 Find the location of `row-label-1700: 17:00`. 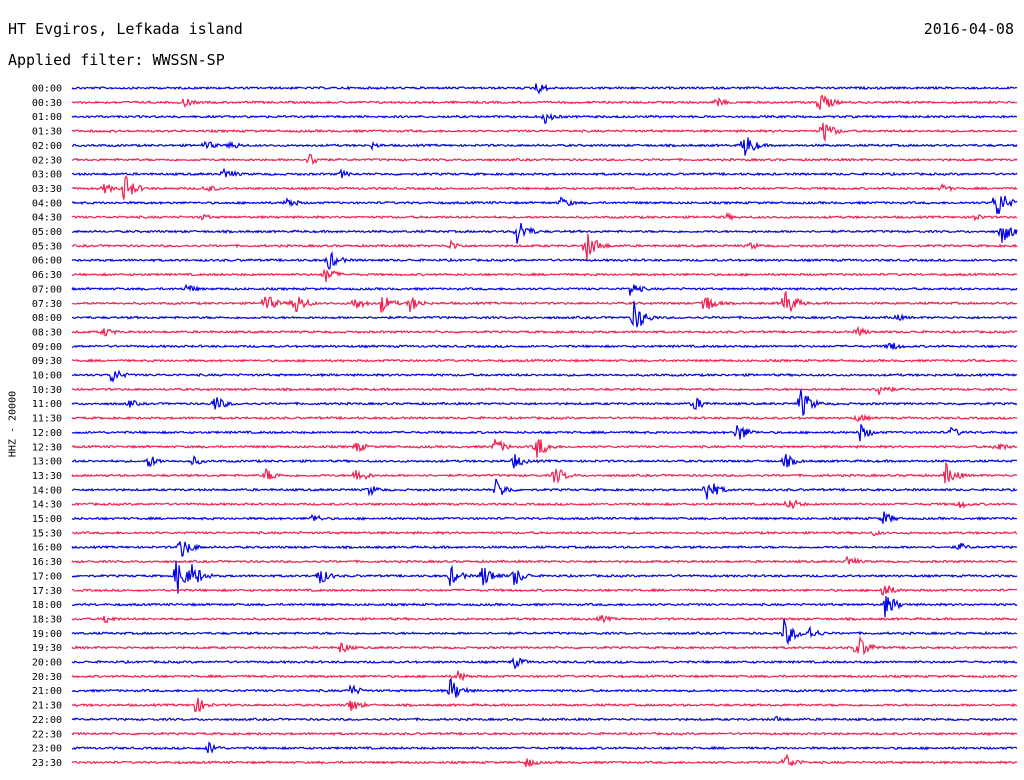

row-label-1700: 17:00 is located at coordinates (47, 576).